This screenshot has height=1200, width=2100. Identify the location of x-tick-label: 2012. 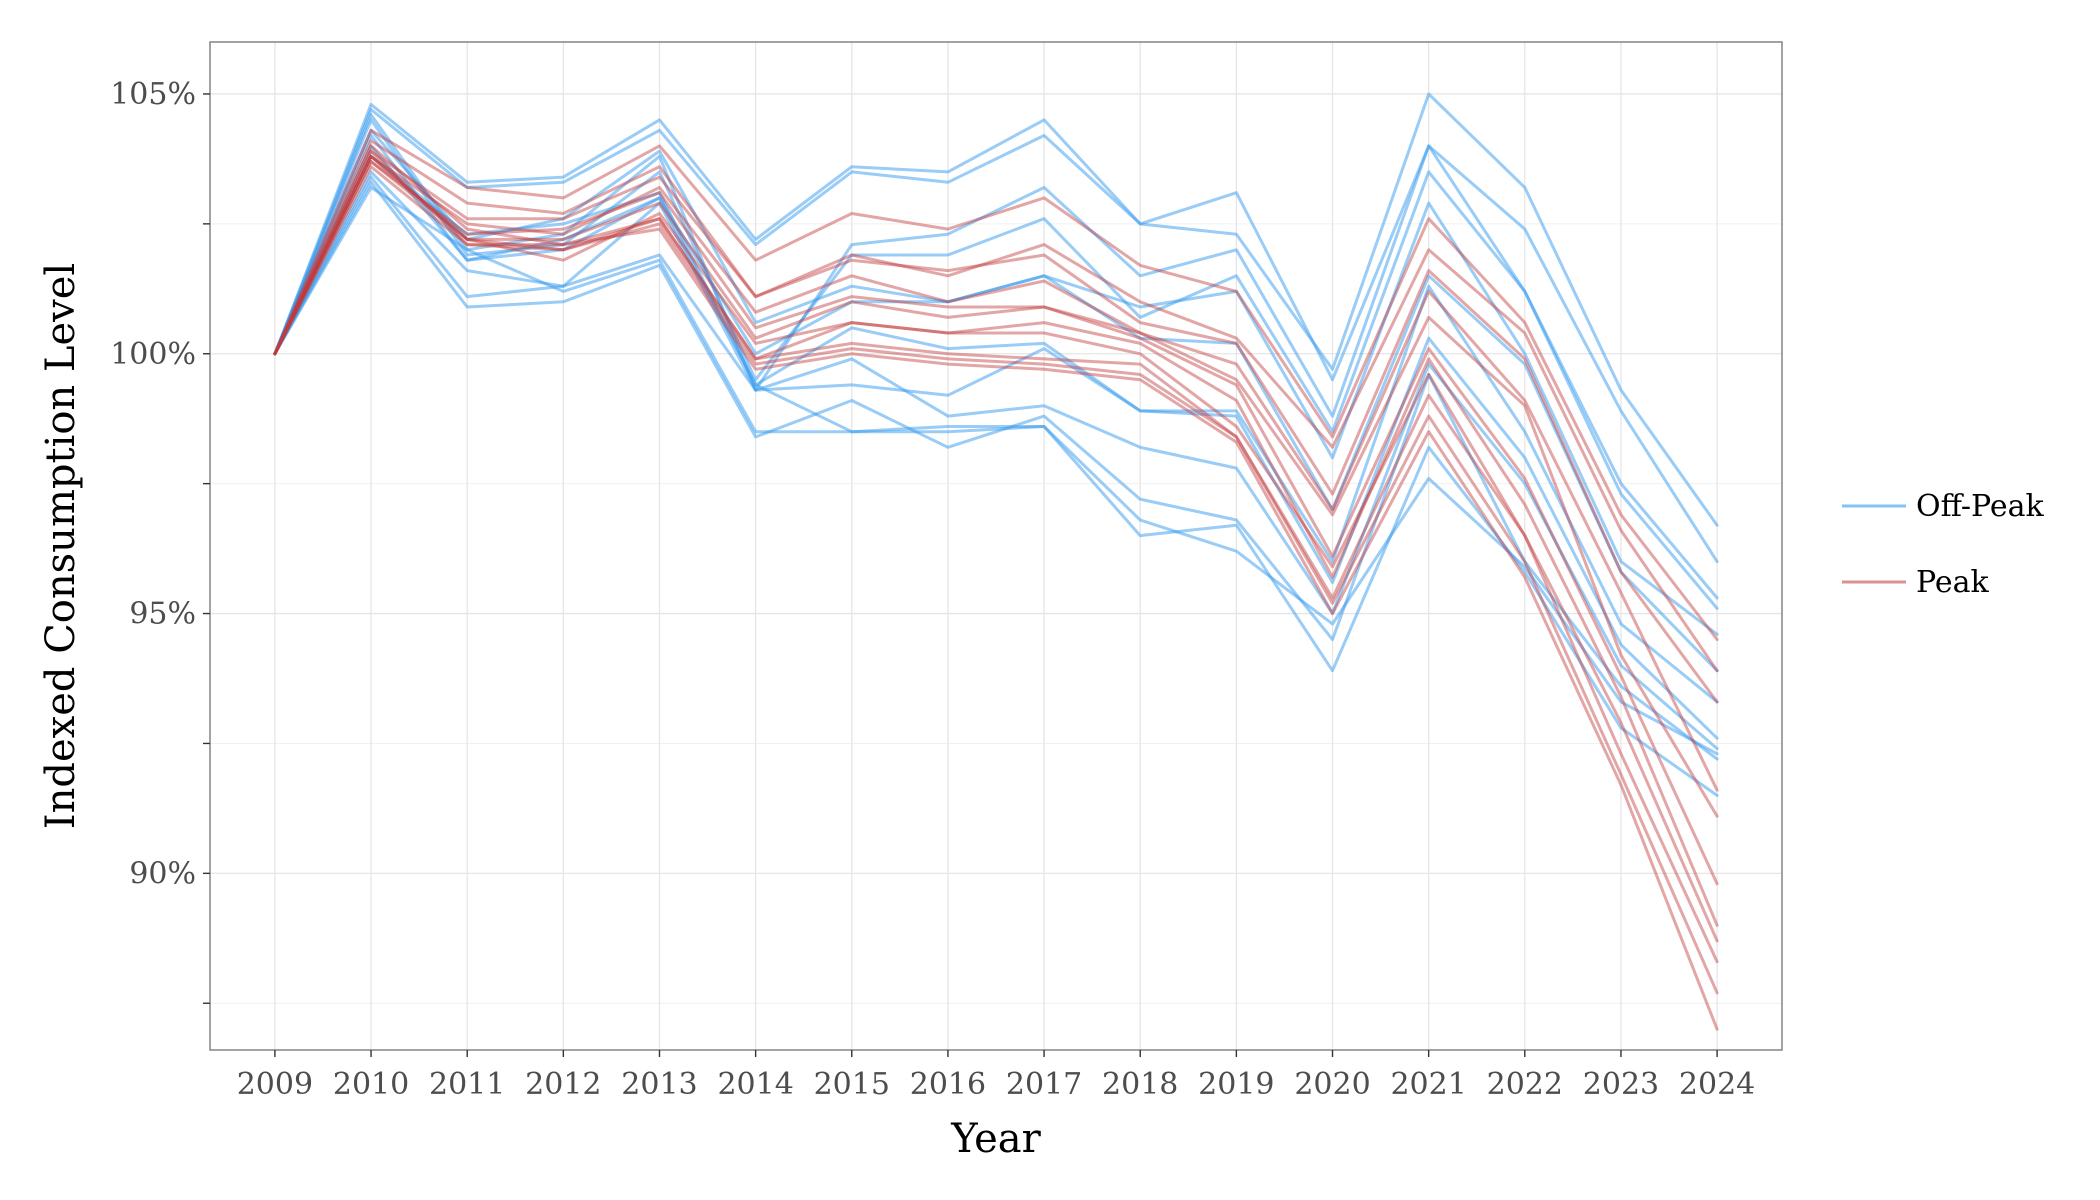
(563, 1084).